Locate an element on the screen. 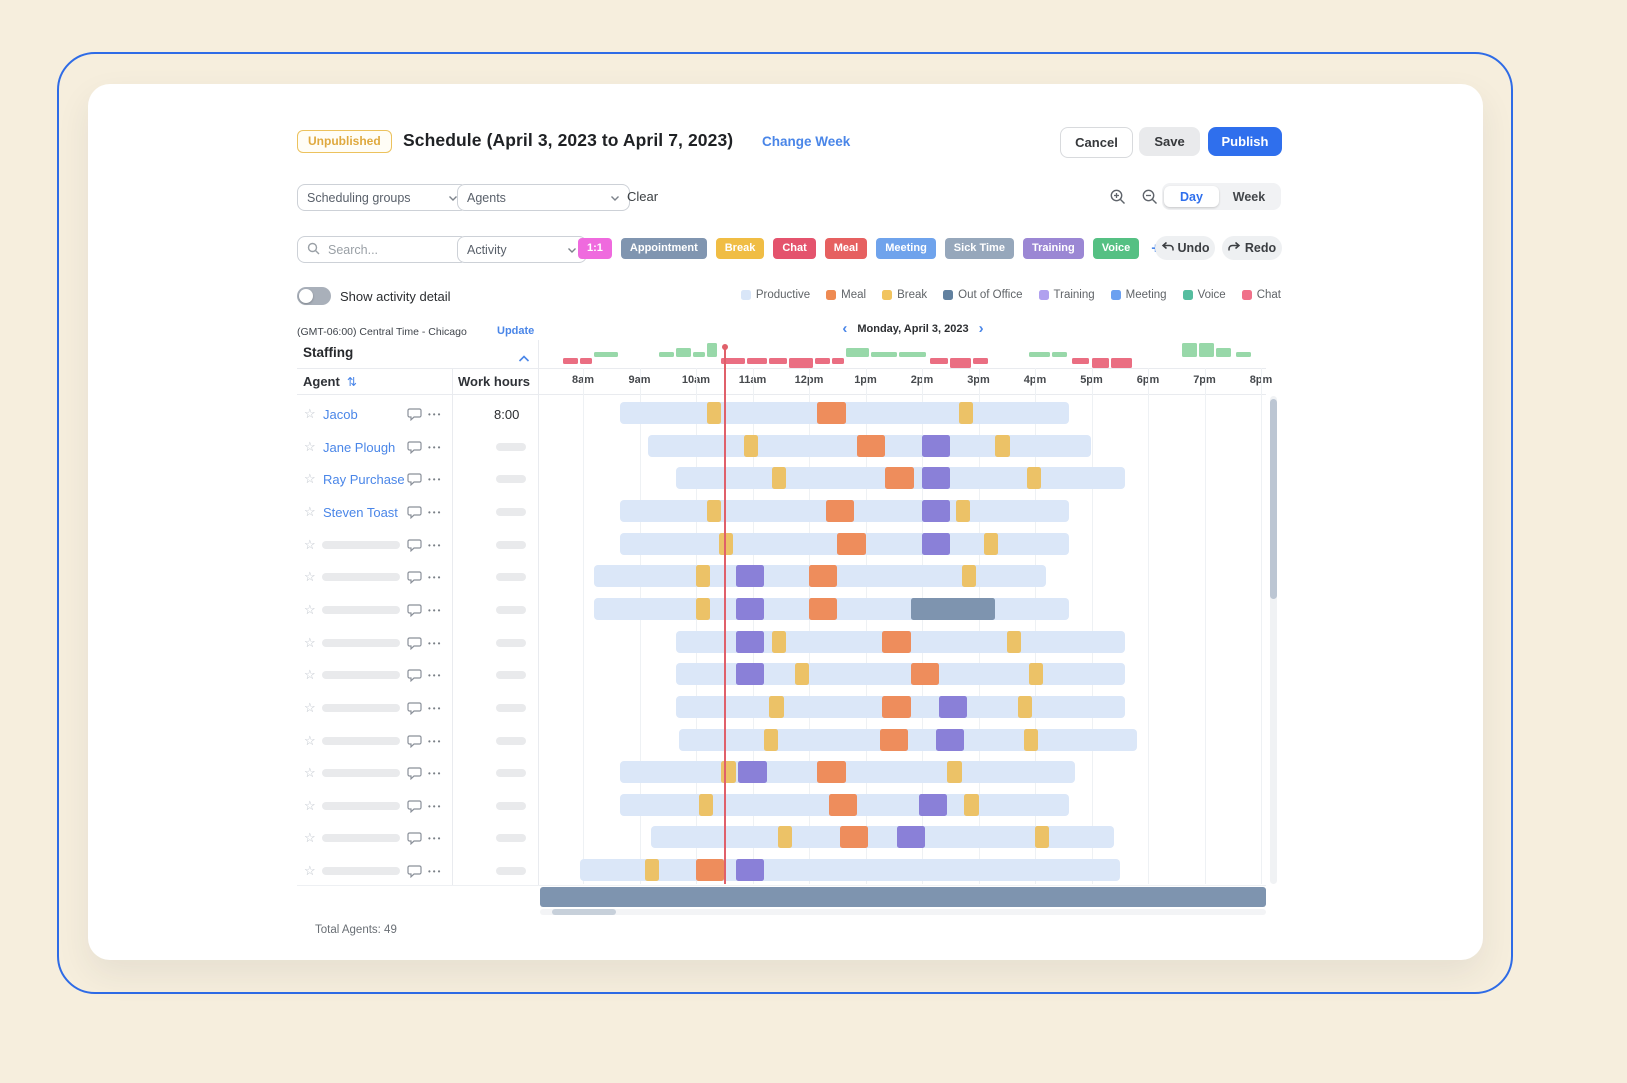 Image resolution: width=1627 pixels, height=1083 pixels. search-box is located at coordinates (382, 249).